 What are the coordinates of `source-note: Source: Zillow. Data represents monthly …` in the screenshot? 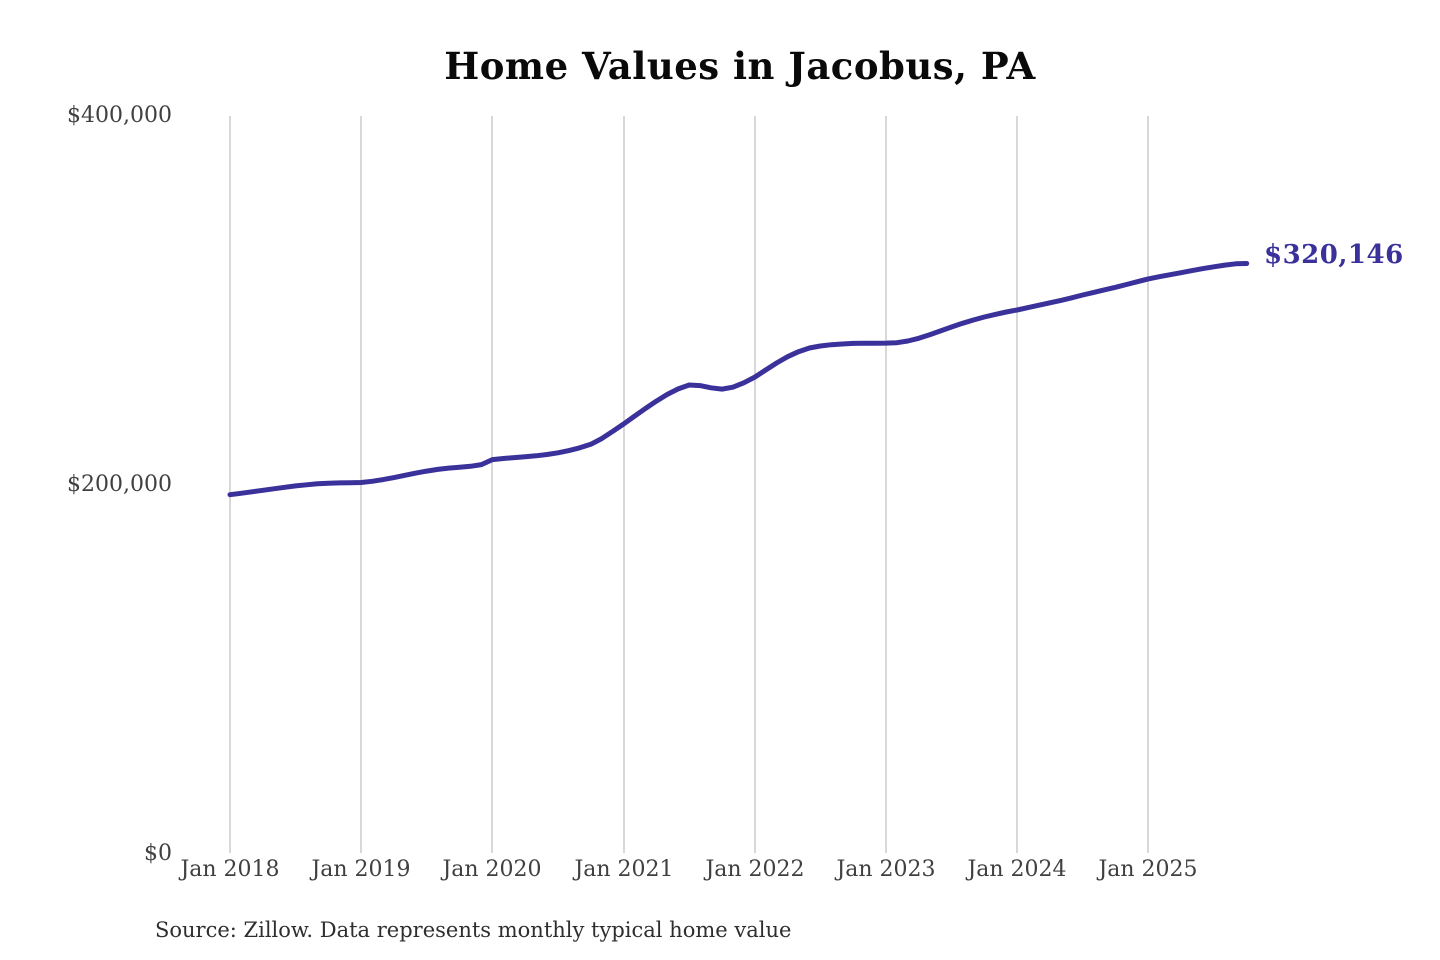 It's located at (473, 930).